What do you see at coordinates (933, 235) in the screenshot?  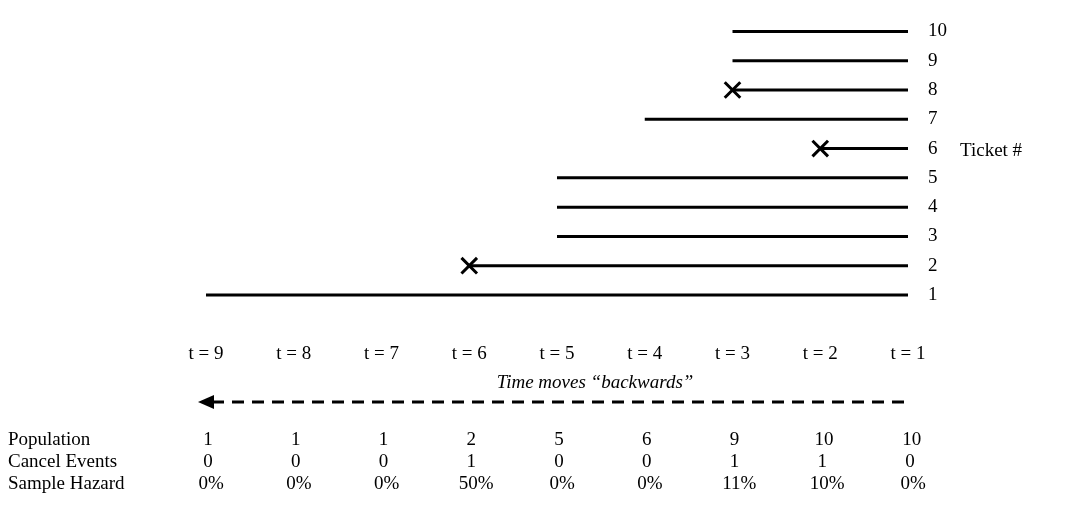 I see `y-tick-label: 3` at bounding box center [933, 235].